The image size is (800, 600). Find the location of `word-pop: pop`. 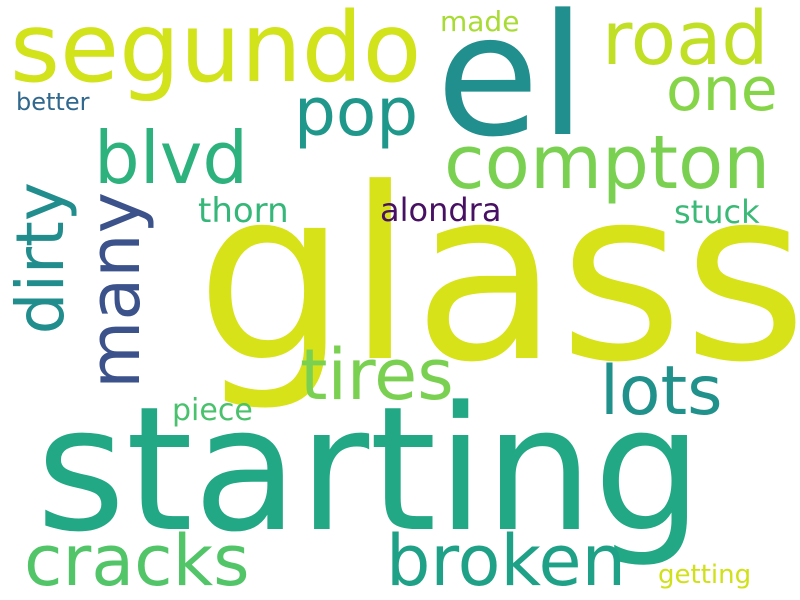

word-pop: pop is located at coordinates (356, 112).